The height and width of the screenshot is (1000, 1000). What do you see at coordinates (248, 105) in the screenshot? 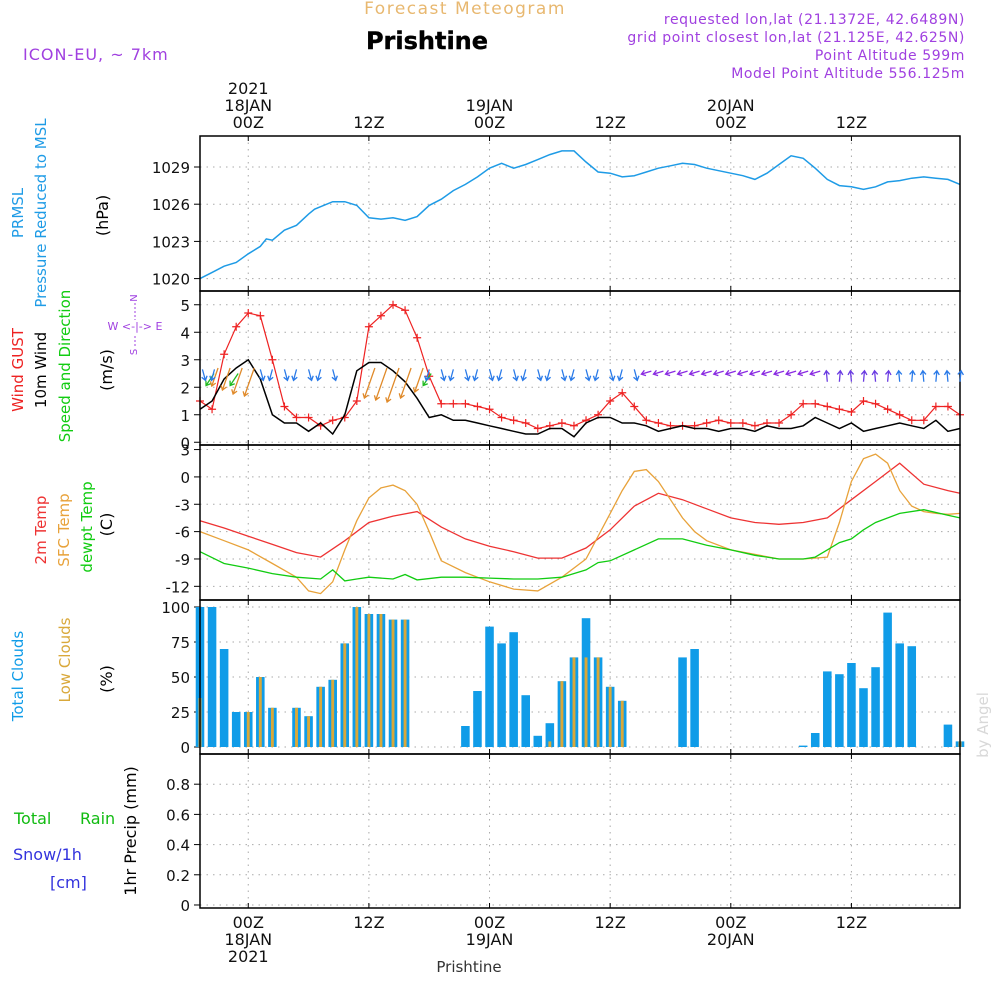
I see `top-time-label: 18JAN` at bounding box center [248, 105].